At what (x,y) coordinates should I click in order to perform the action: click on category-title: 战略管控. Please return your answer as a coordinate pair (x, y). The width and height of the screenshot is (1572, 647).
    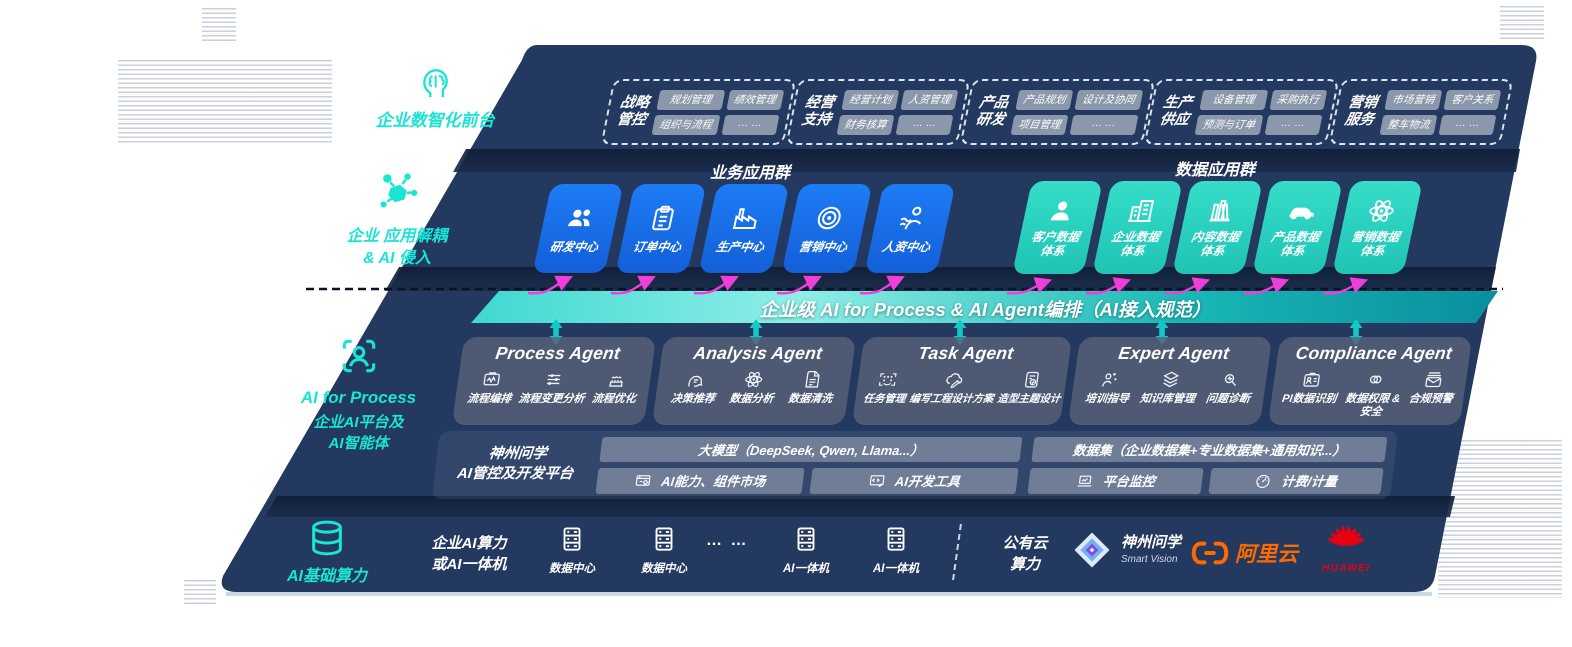
    Looking at the image, I should click on (633, 111).